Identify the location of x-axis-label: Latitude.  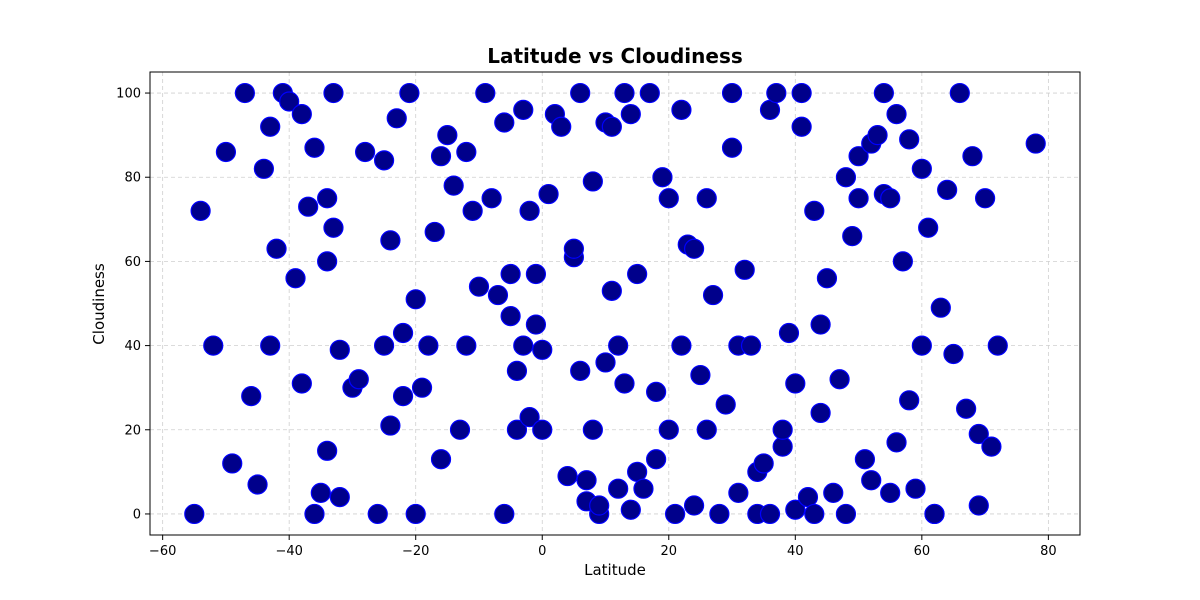
(615, 570).